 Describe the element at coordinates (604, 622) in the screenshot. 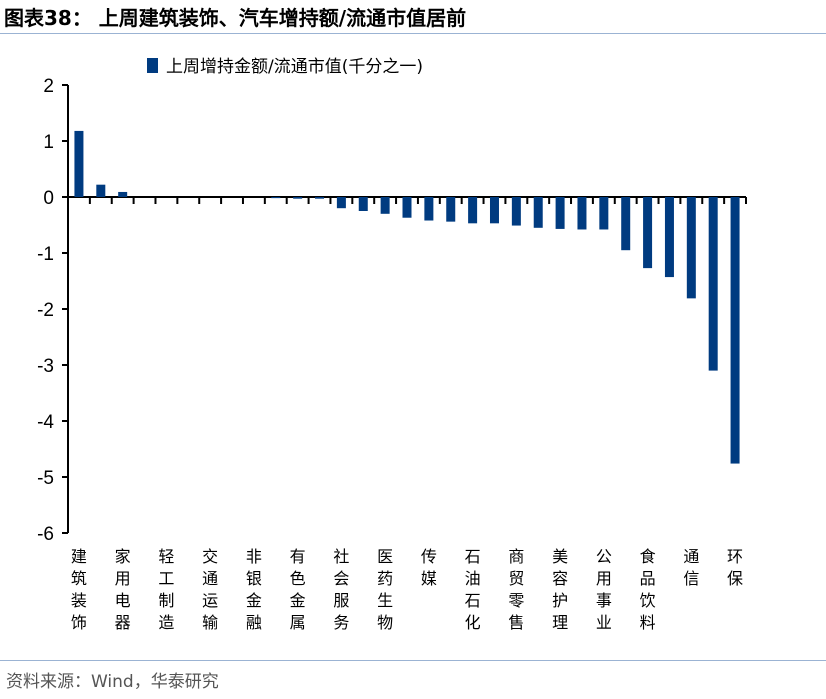

I see `x-category-char: 业` at that location.